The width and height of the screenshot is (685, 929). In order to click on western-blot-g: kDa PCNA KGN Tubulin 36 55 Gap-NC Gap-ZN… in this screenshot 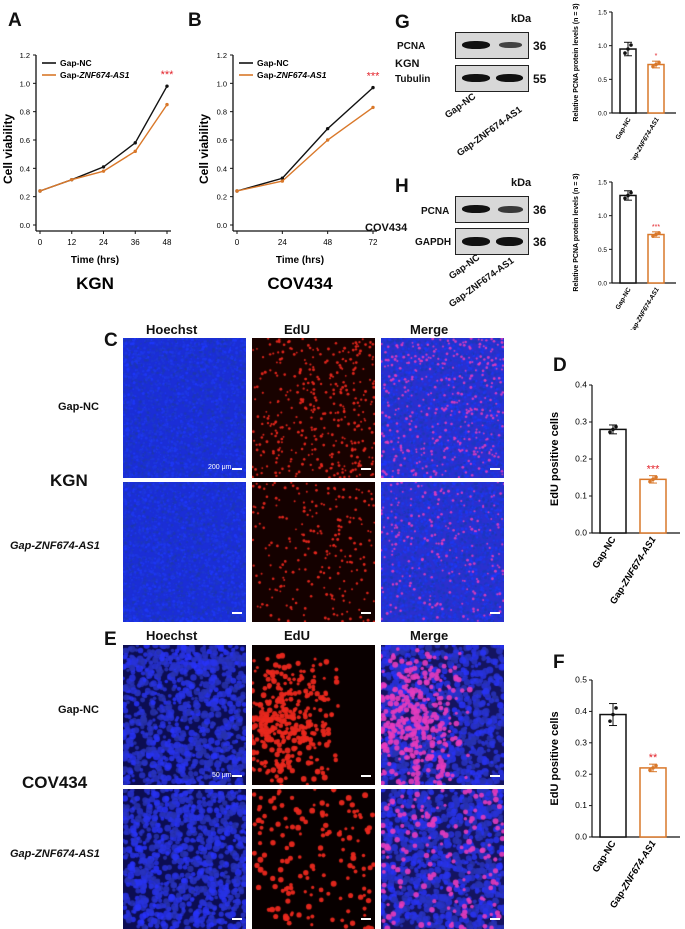, I will do `click(490, 85)`.